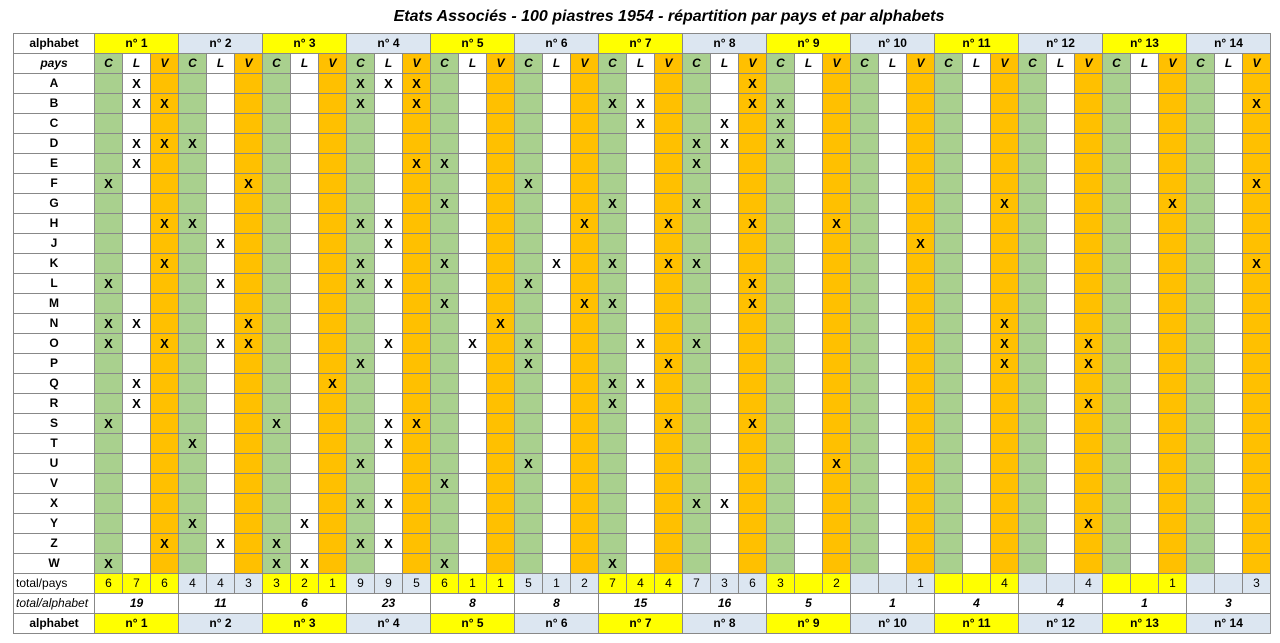 This screenshot has height=643, width=1280. I want to click on pays-label: pays, so click(54, 63).